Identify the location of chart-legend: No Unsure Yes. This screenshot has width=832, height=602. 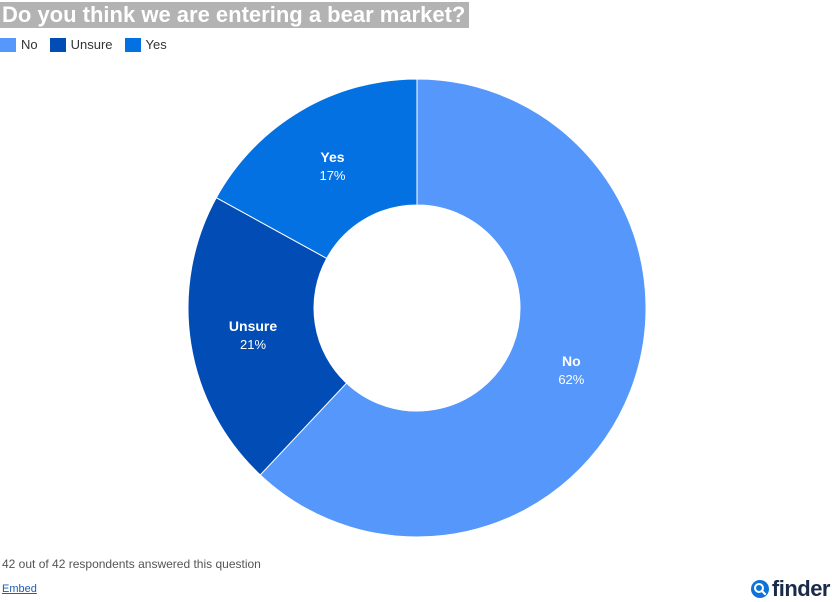
(83, 44).